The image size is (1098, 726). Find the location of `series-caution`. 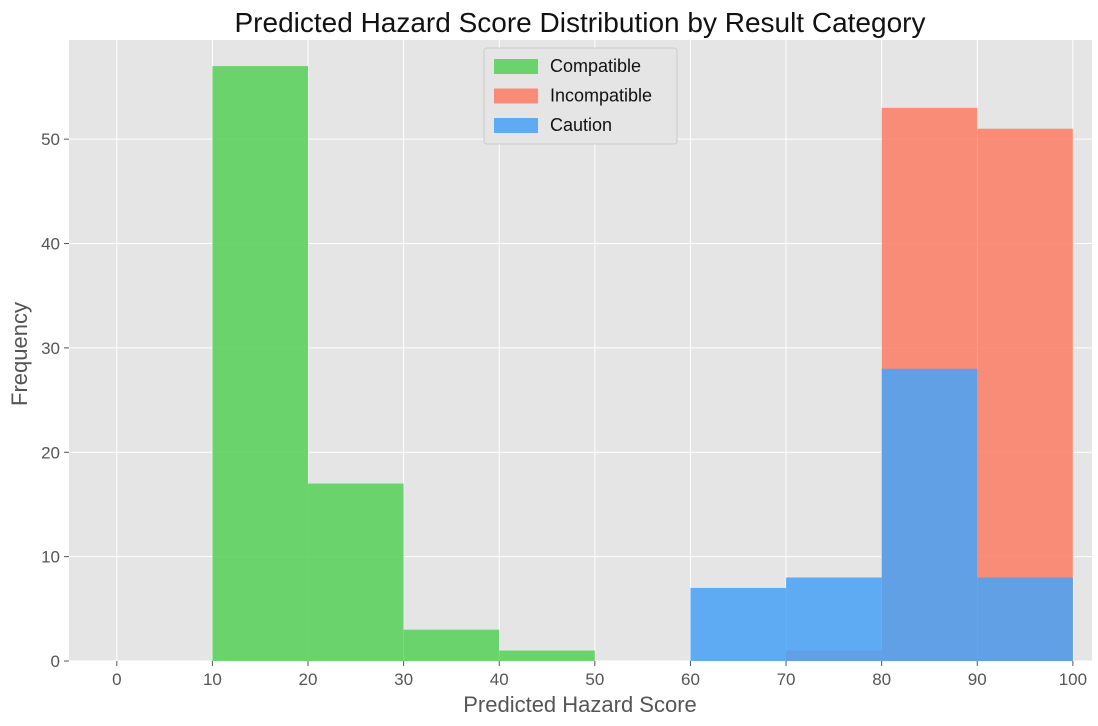

series-caution is located at coordinates (881, 514).